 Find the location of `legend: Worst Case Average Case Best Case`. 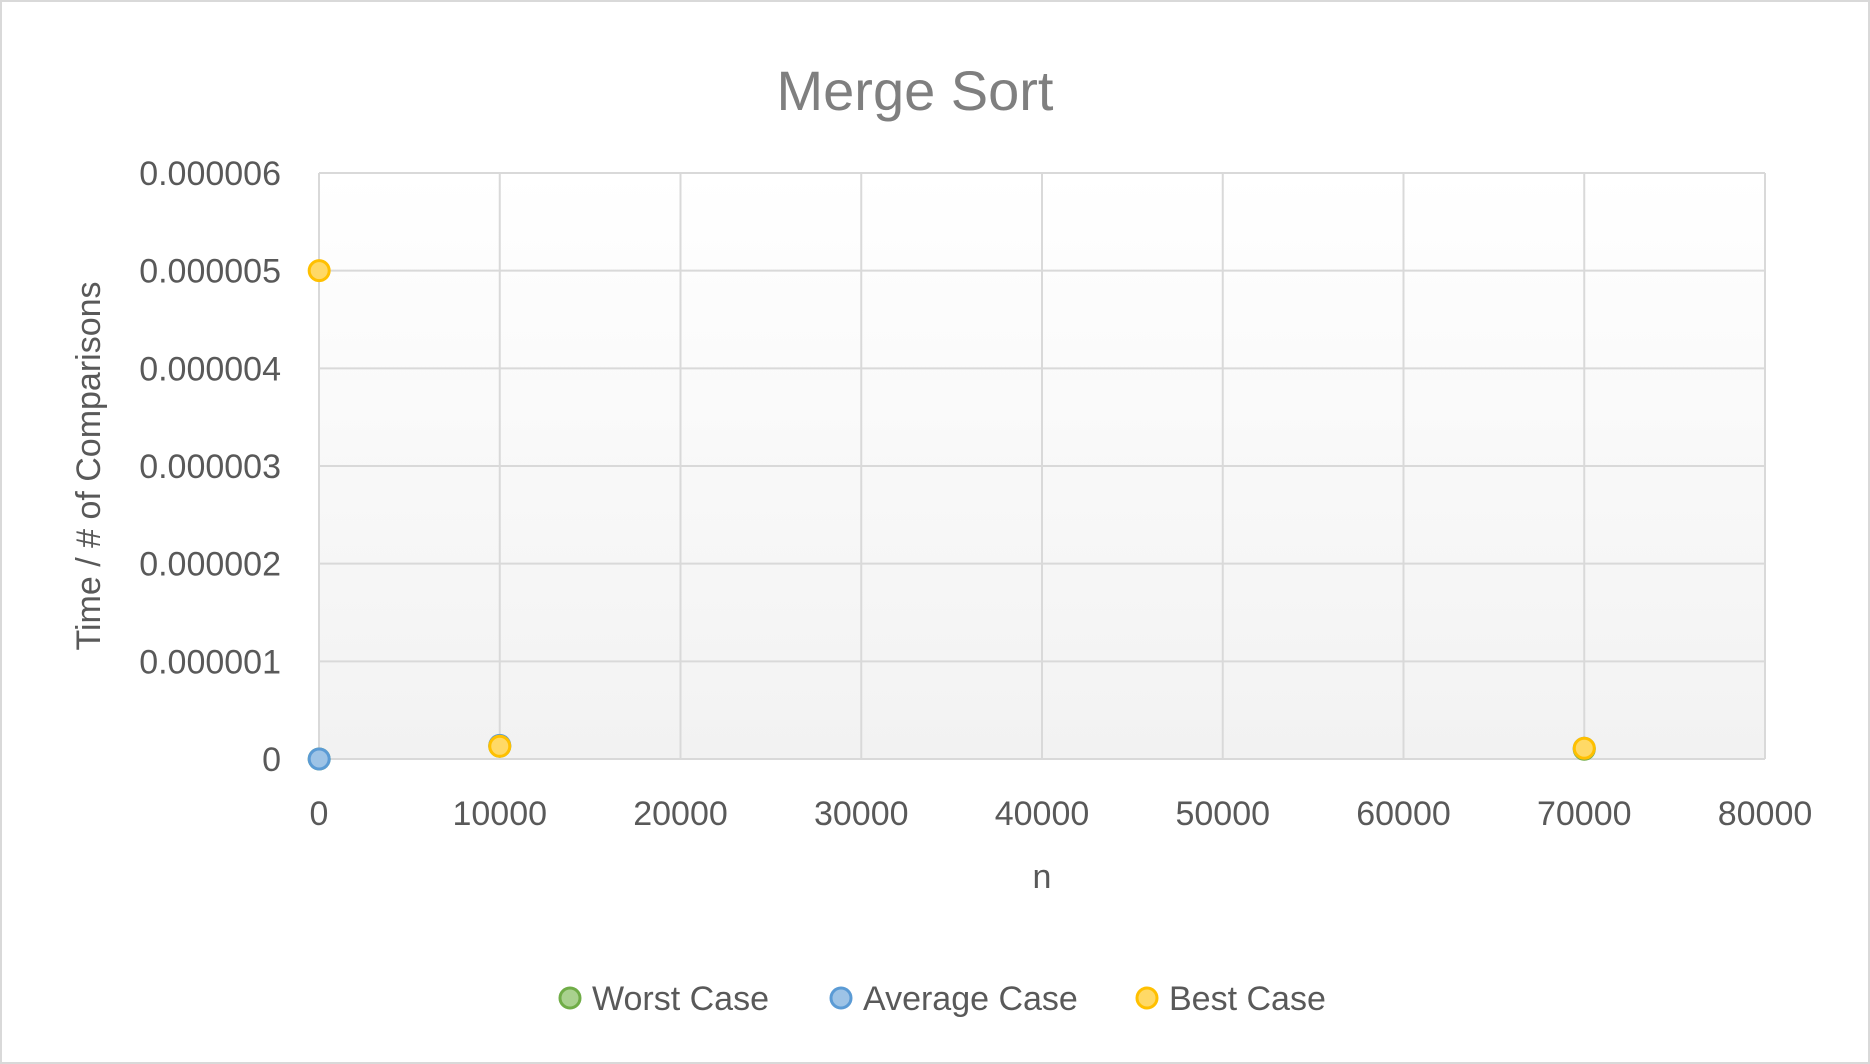

legend: Worst Case Average Case Best Case is located at coordinates (942, 999).